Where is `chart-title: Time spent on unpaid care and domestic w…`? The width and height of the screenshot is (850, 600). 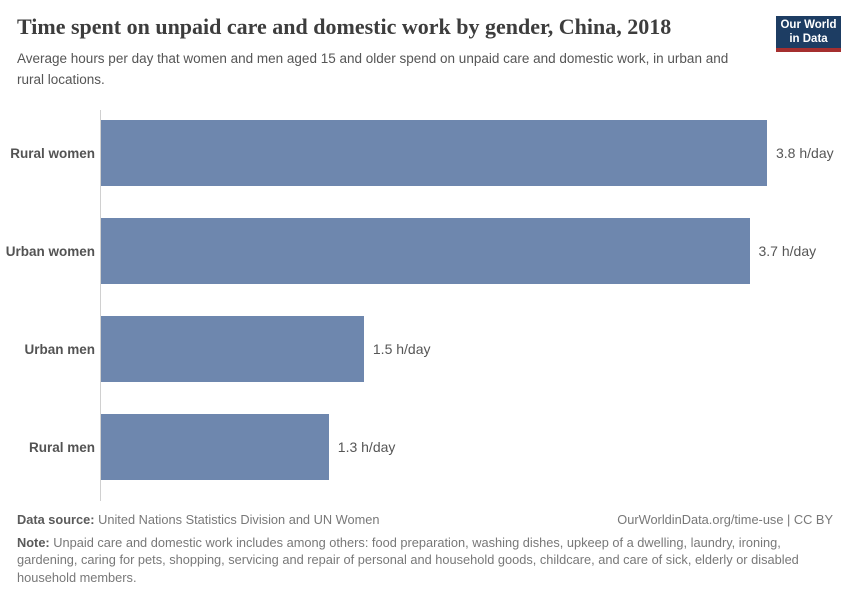 chart-title: Time spent on unpaid care and domestic w… is located at coordinates (344, 26).